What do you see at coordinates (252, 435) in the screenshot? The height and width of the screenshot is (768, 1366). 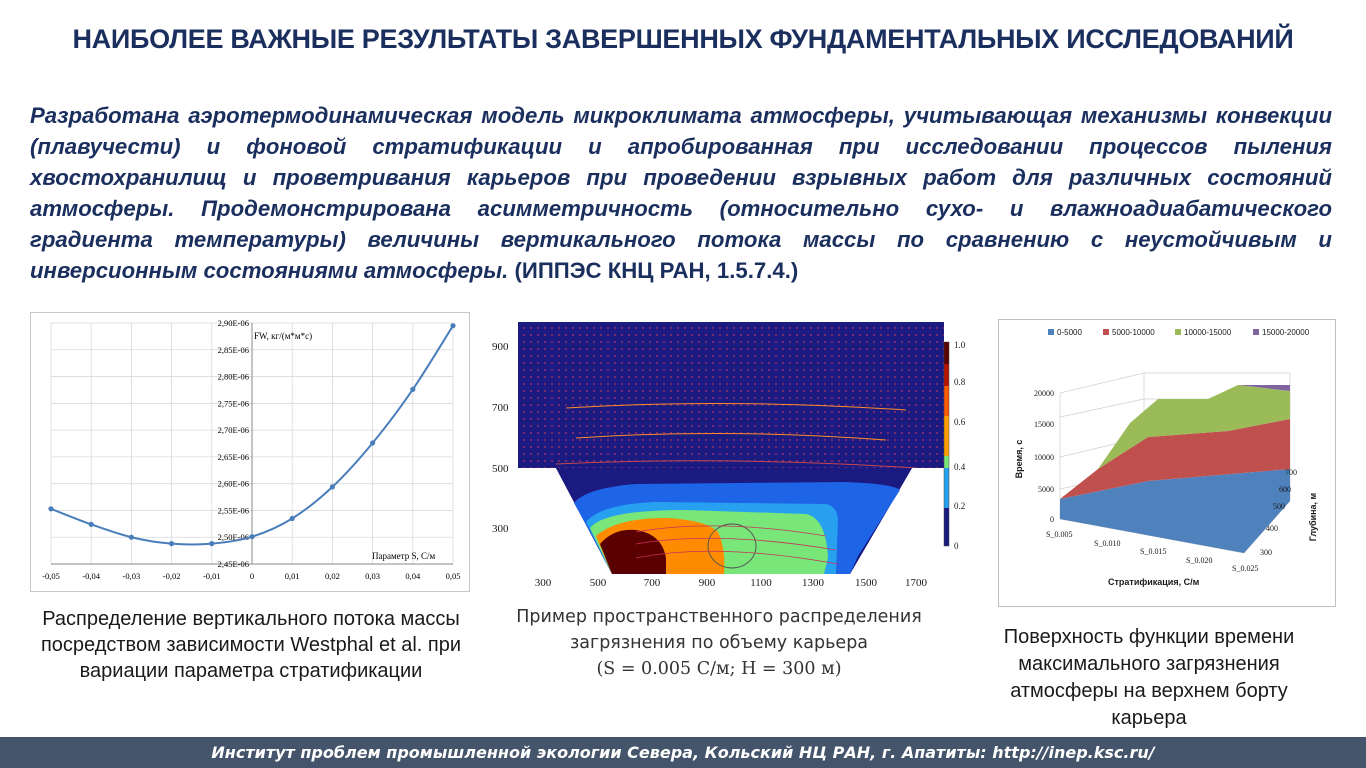 I see `series-points` at bounding box center [252, 435].